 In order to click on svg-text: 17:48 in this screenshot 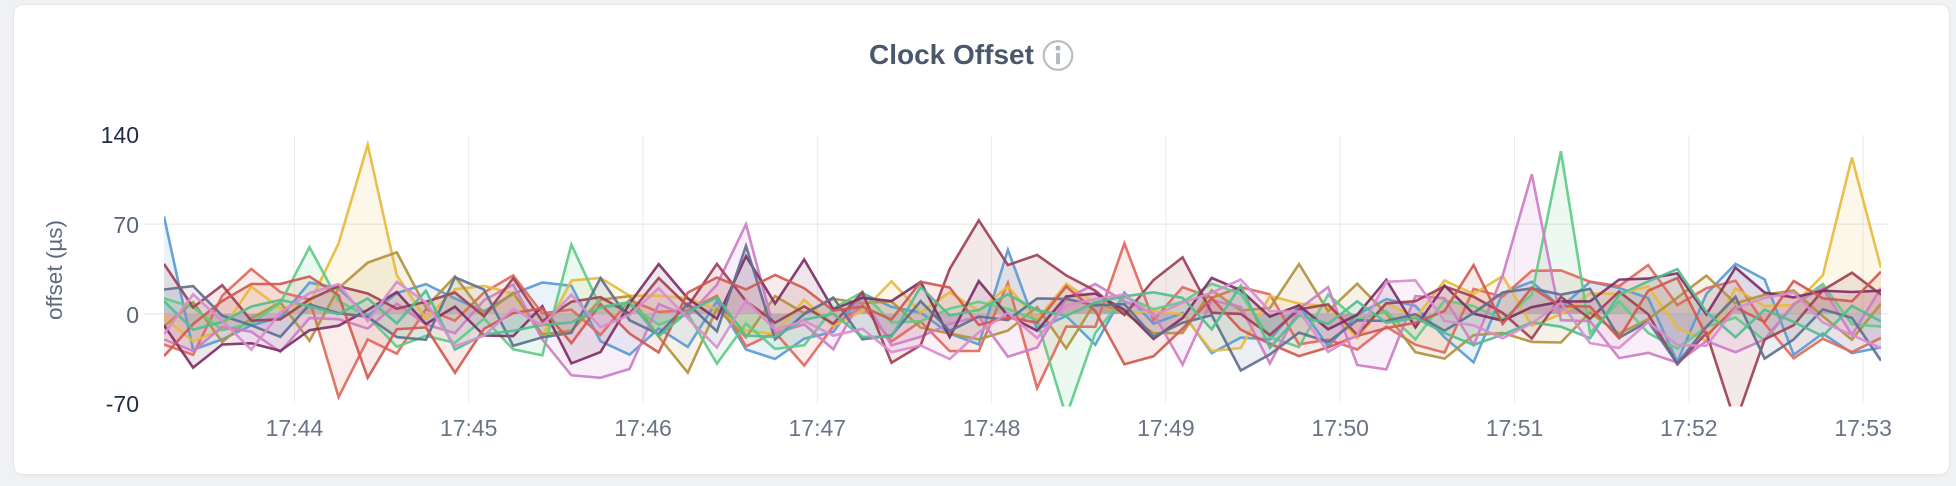, I will do `click(992, 428)`.